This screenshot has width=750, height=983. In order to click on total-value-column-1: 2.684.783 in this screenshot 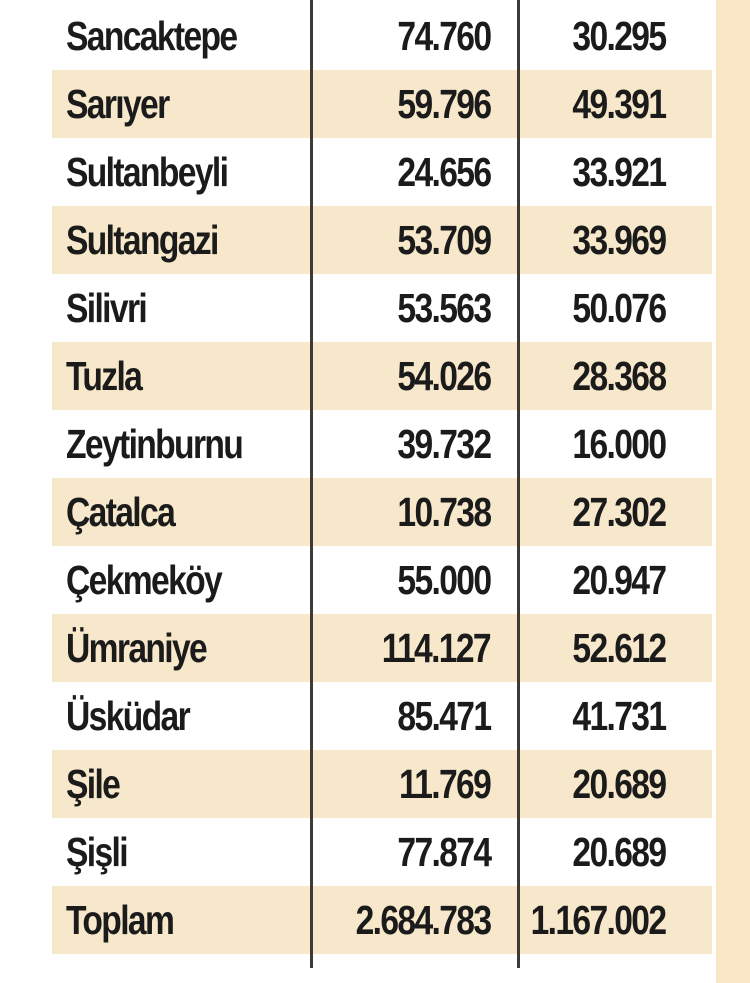, I will do `click(423, 920)`.